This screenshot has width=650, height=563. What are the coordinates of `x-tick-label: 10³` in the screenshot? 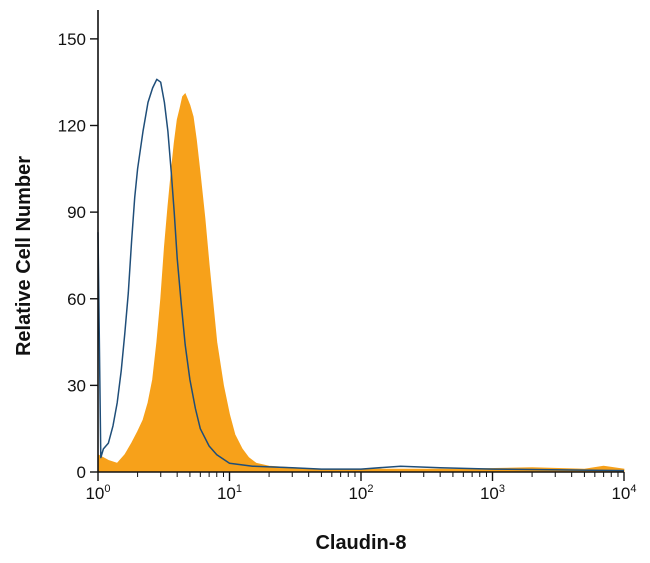 It's located at (492, 493).